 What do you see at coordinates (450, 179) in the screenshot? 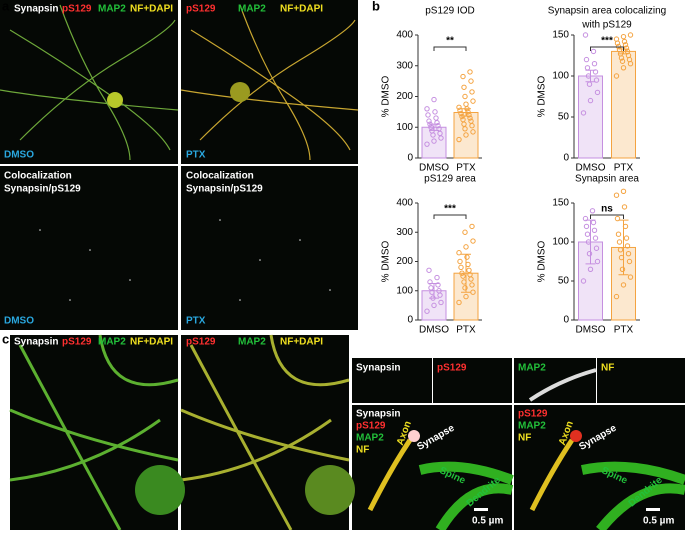
I see `chart-title: pS129 area` at bounding box center [450, 179].